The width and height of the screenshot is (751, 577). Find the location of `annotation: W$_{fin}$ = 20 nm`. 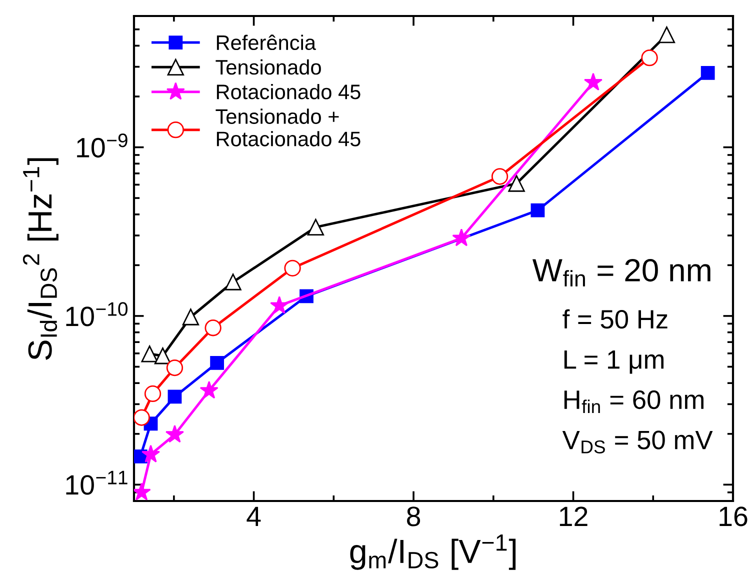

annotation: W$_{fin}$ = 20 nm is located at coordinates (621, 272).